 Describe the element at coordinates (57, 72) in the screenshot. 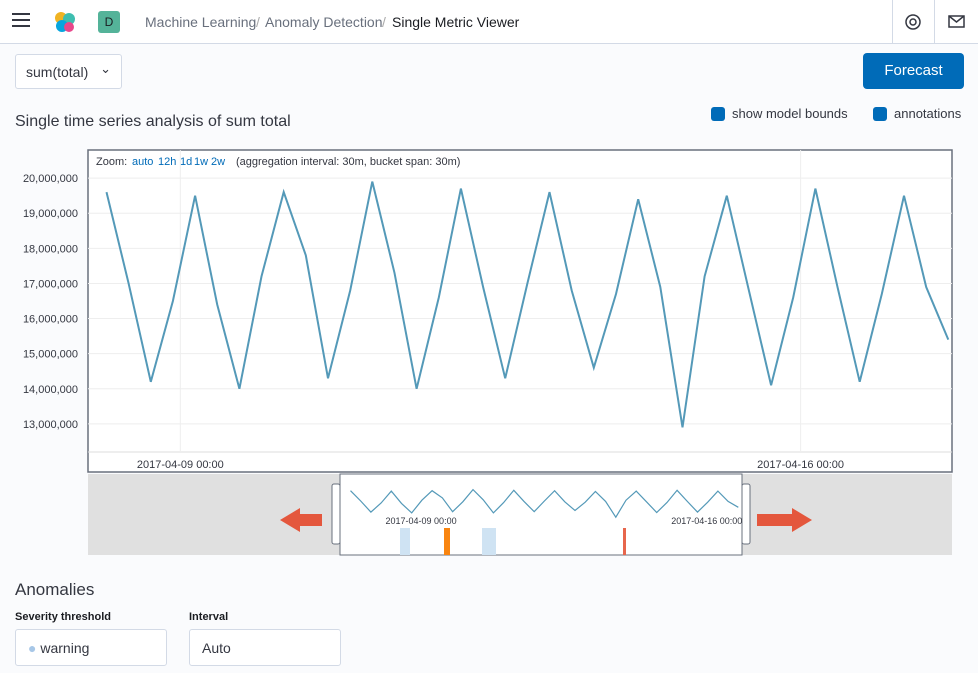

I see `metric-value: sum(total)` at that location.